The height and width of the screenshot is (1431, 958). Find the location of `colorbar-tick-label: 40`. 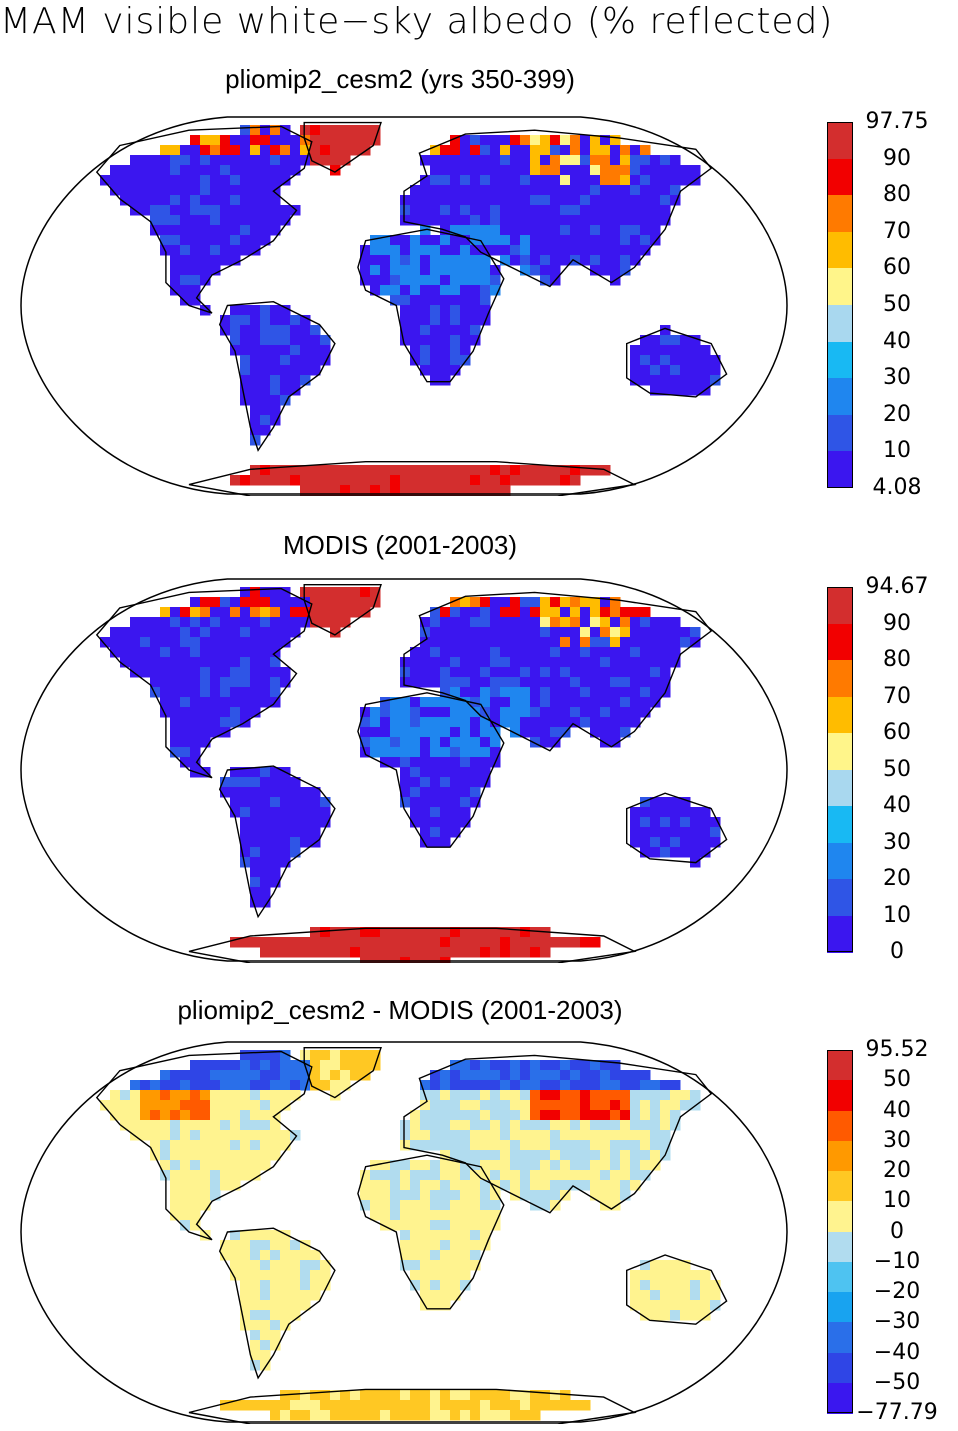

colorbar-tick-label: 40 is located at coordinates (897, 805).